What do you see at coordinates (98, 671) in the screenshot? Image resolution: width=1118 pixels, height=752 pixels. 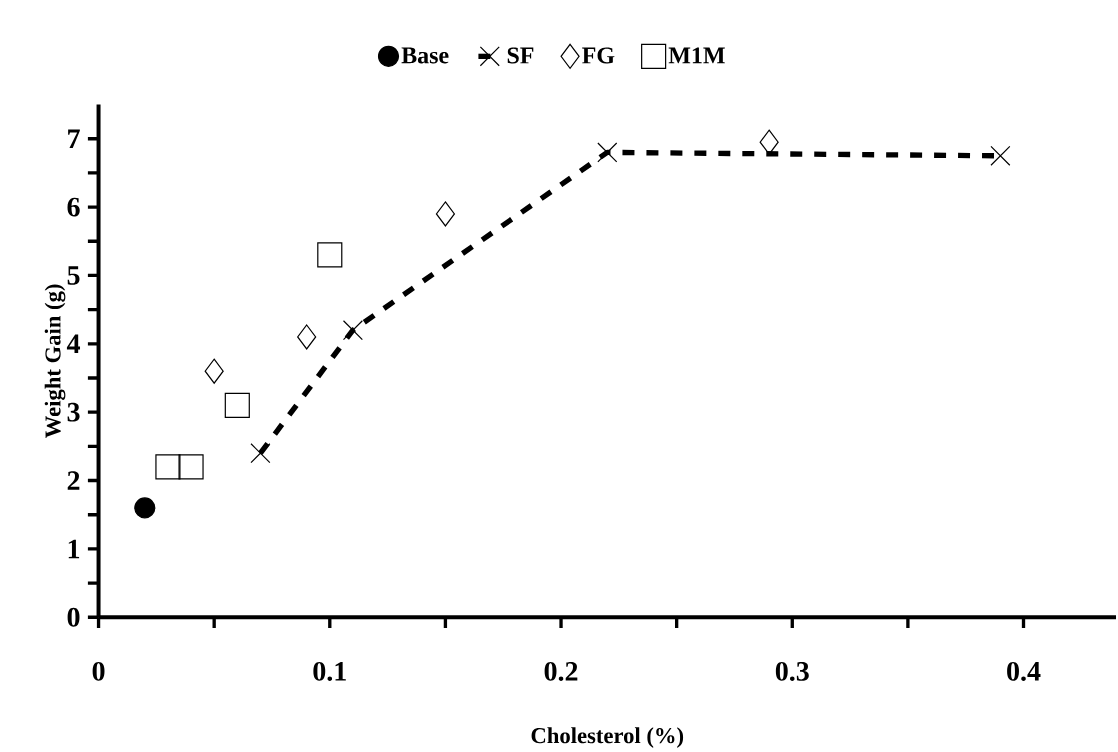 I see `x-tick-label: 0` at bounding box center [98, 671].